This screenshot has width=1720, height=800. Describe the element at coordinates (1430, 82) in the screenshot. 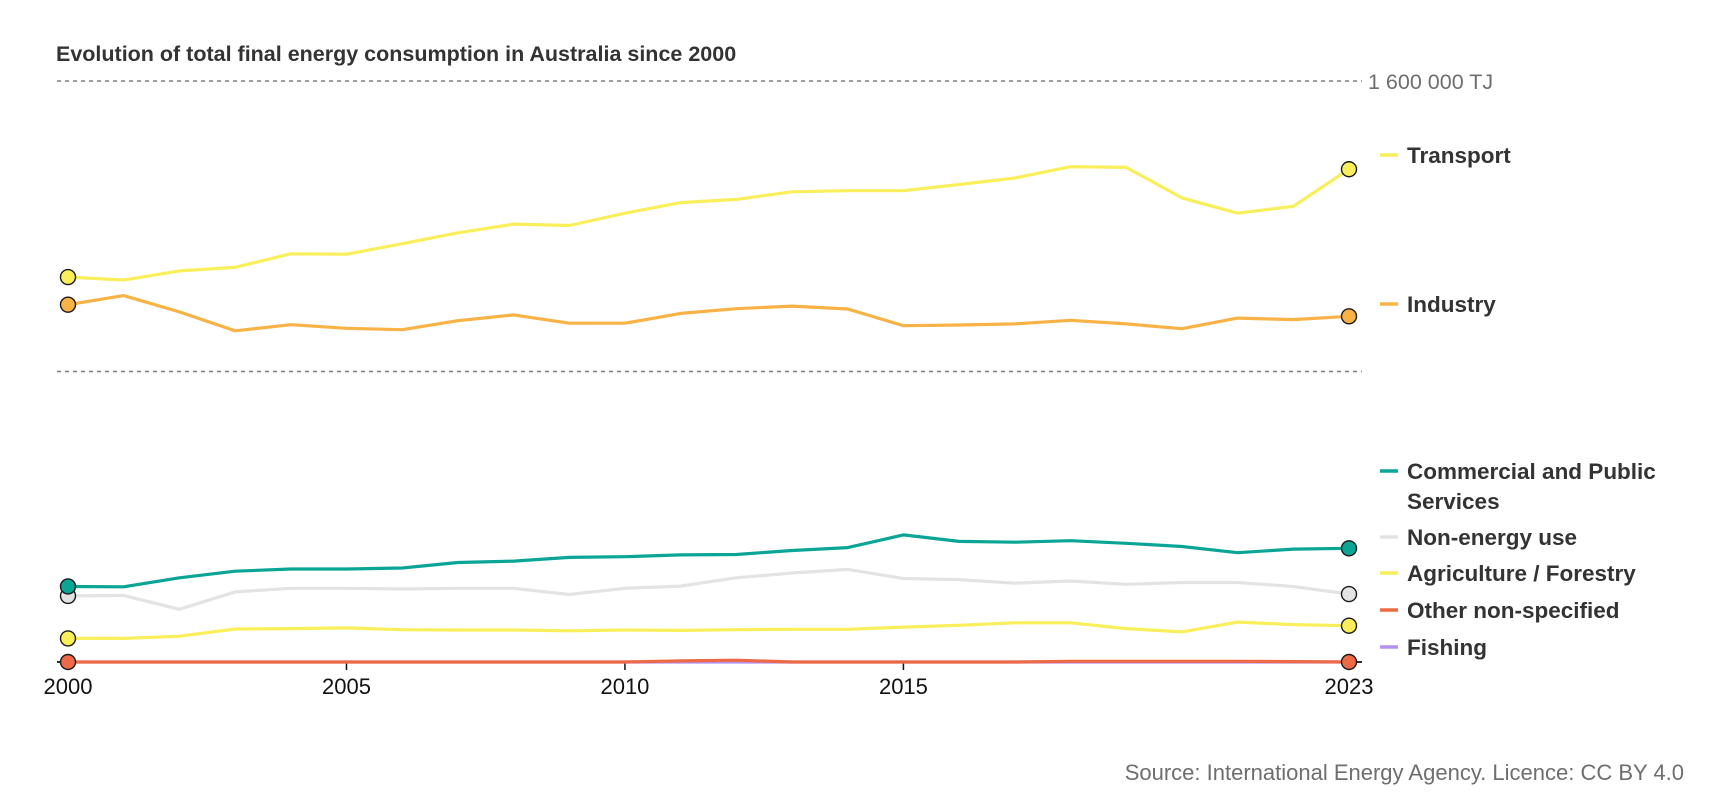

I see `y-reference-label: 1 600 000 TJ` at that location.